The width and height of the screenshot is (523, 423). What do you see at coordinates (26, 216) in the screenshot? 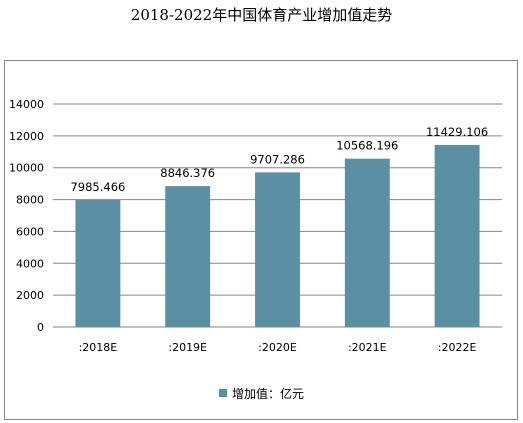
I see `y-axis-ticks: 0 2000 4000 6000 8000 10000 12000 14000` at bounding box center [26, 216].